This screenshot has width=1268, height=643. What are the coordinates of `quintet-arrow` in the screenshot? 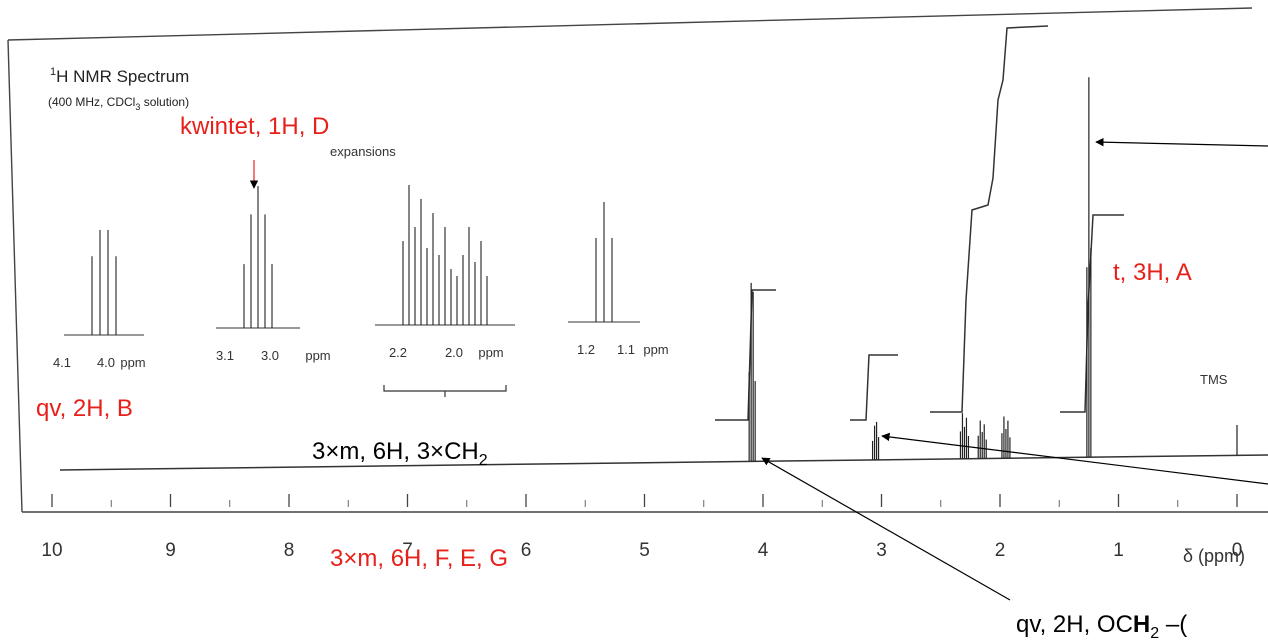 It's located at (1074, 458).